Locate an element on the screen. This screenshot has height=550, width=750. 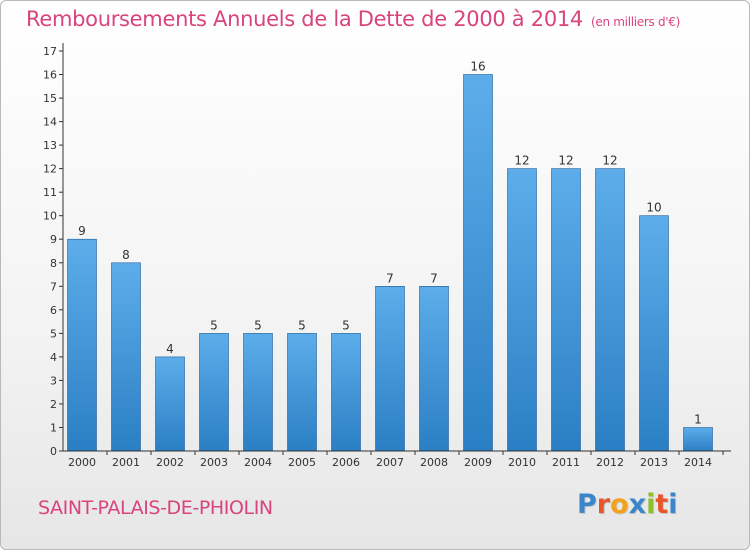
bar-2012 is located at coordinates (610, 310).